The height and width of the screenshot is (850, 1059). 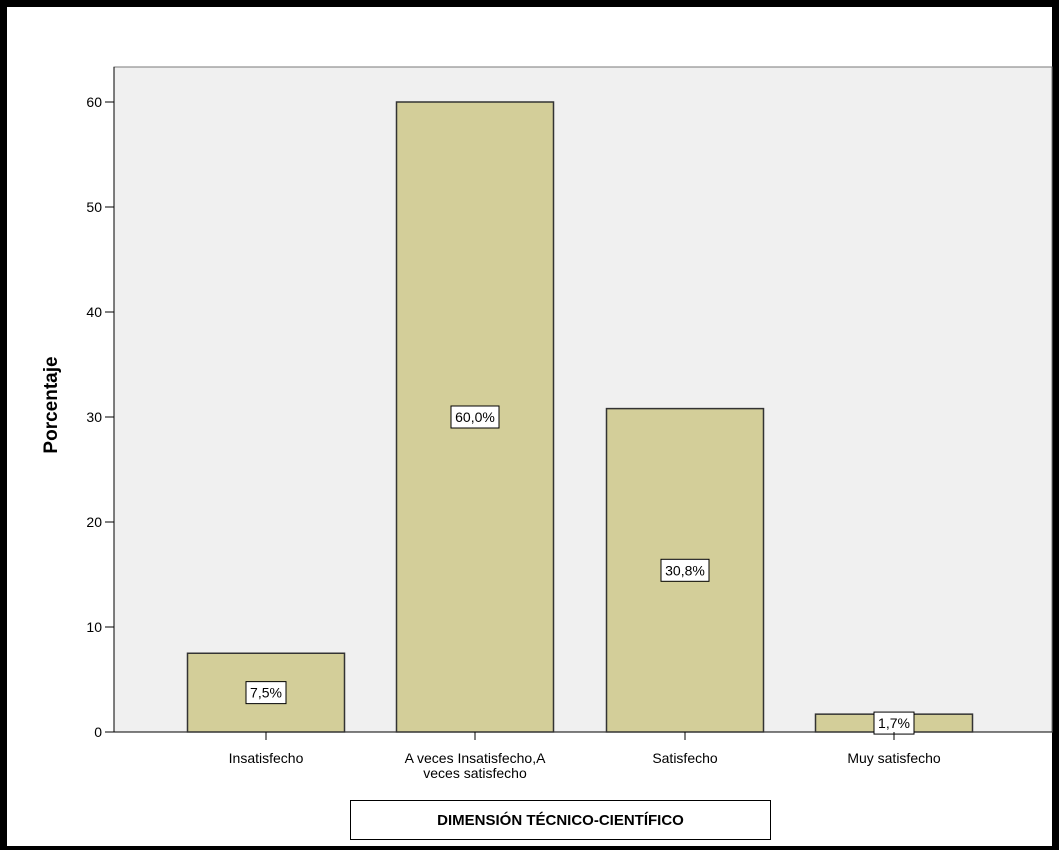 What do you see at coordinates (94, 312) in the screenshot?
I see `y-tick-label: 40` at bounding box center [94, 312].